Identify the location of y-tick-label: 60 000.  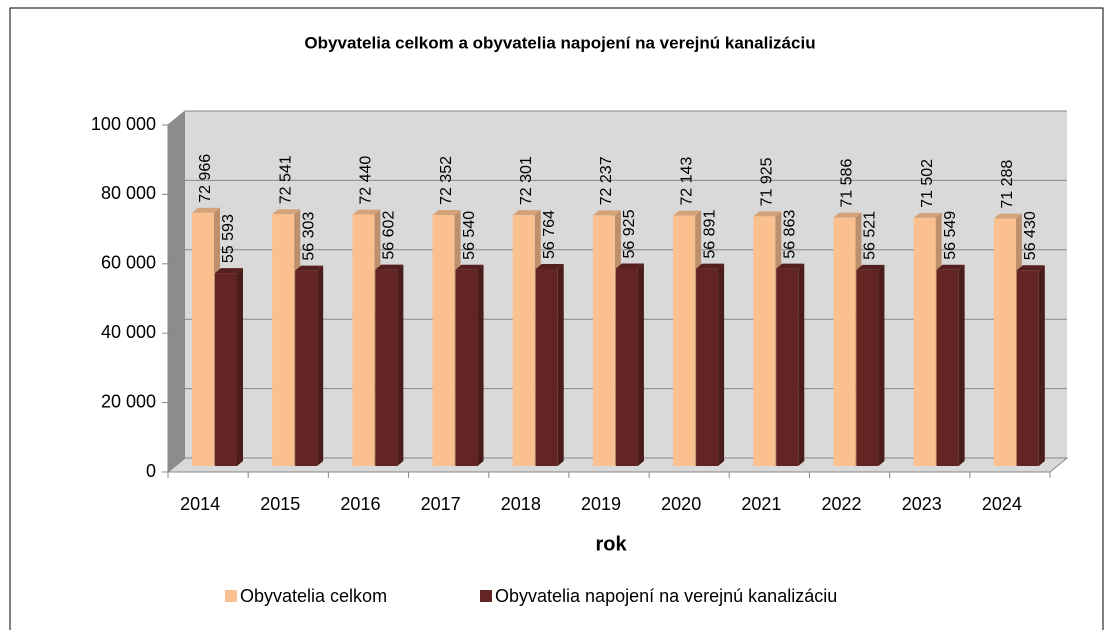
(128, 263).